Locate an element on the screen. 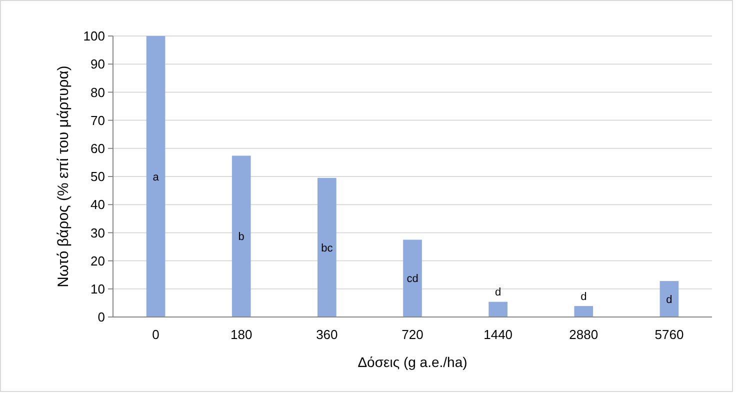 This screenshot has height=401, width=742. x-tick-label: 720 is located at coordinates (413, 334).